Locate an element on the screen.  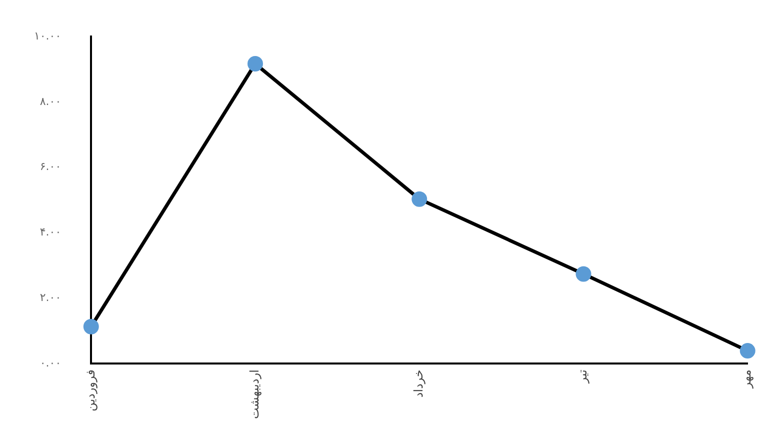
y-tick-label: ۲.۰۰ is located at coordinates (51, 297).